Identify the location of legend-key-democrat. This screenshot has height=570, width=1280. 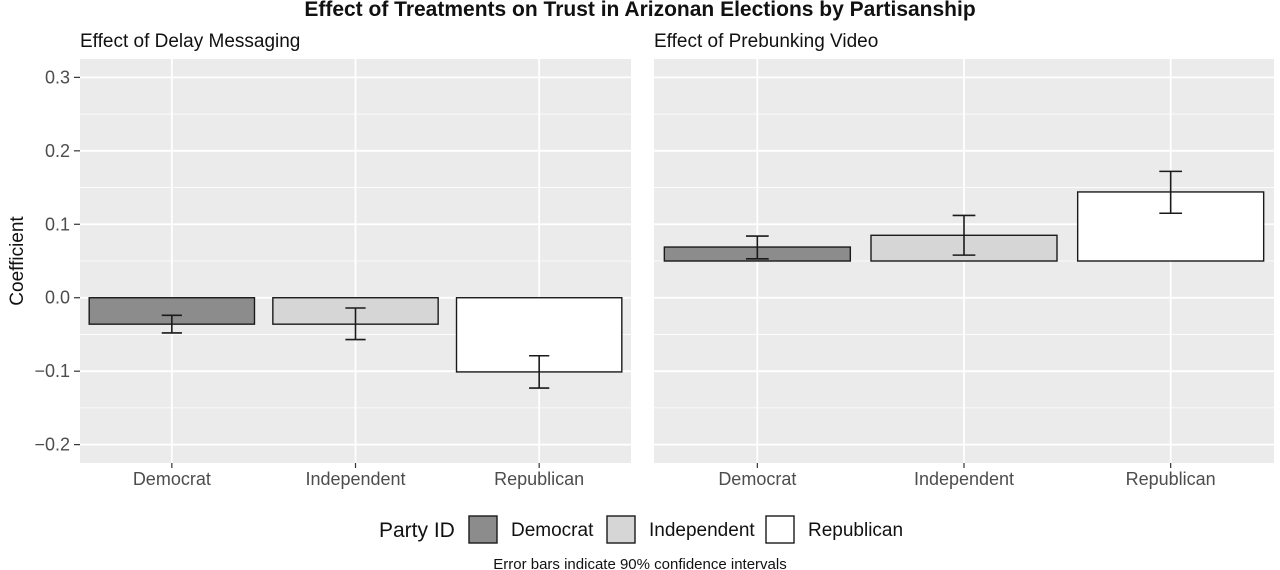
(483, 529).